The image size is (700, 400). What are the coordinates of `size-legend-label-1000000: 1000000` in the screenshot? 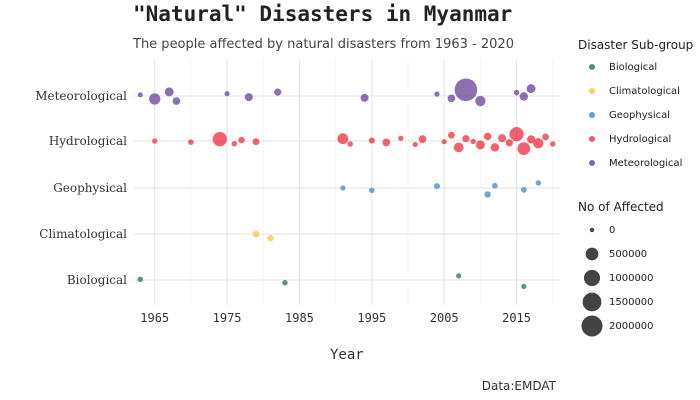 It's located at (631, 278).